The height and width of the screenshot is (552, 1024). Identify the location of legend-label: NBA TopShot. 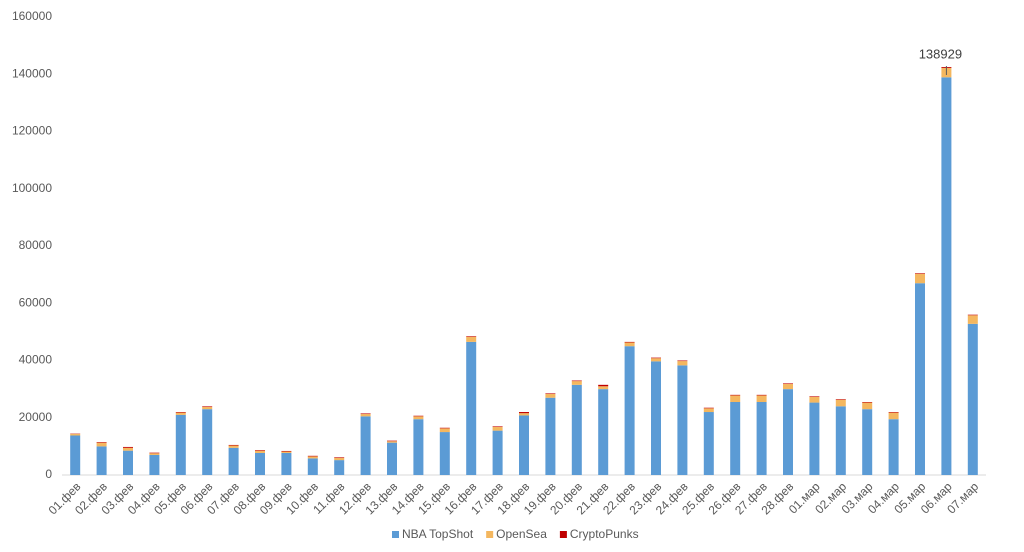
(438, 534).